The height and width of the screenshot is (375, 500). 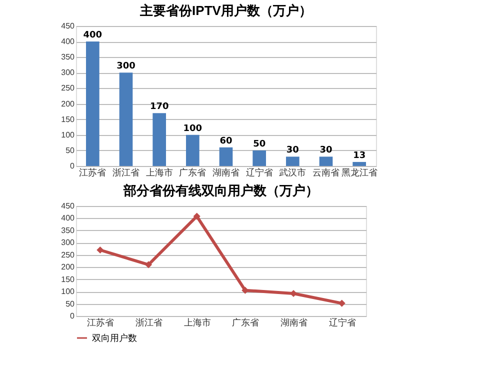 I want to click on data-label: 13, so click(x=359, y=155).